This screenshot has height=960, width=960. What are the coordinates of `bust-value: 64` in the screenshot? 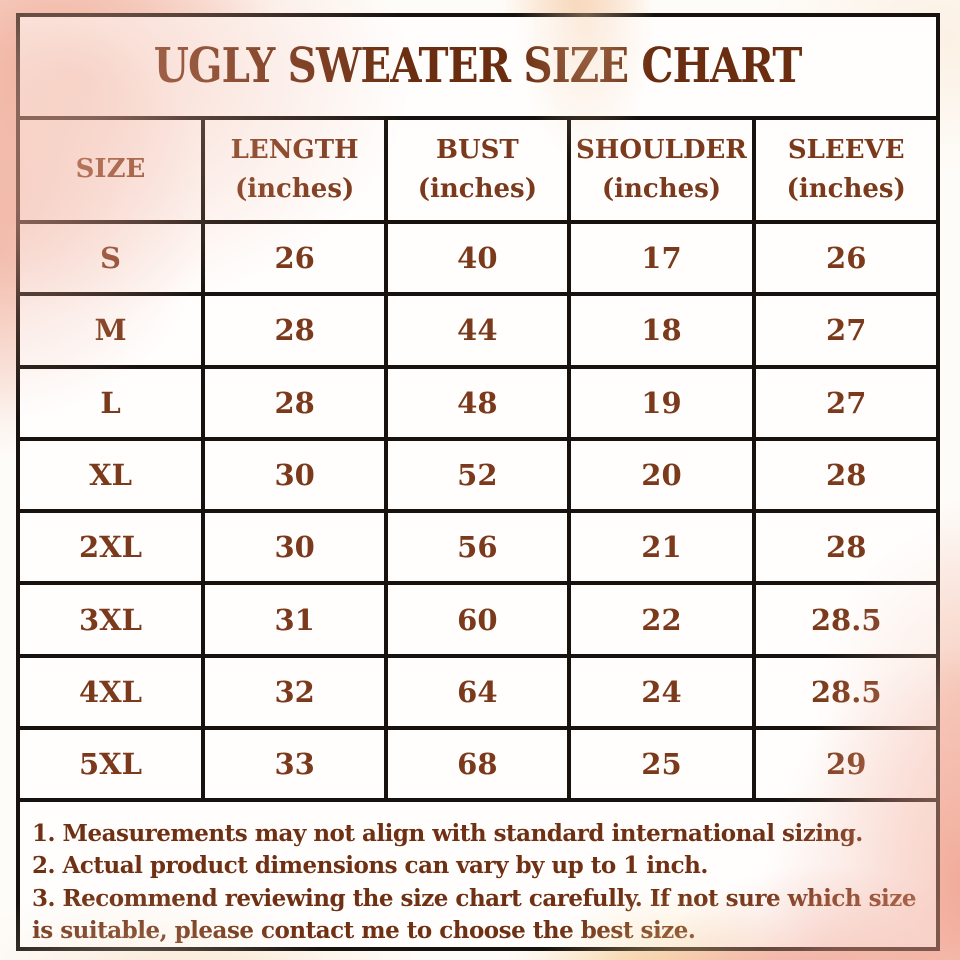 It's located at (479, 691).